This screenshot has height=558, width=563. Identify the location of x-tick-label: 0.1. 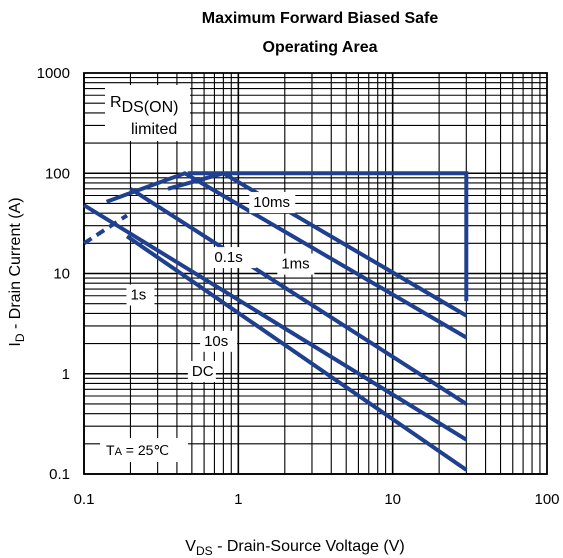
(84, 499).